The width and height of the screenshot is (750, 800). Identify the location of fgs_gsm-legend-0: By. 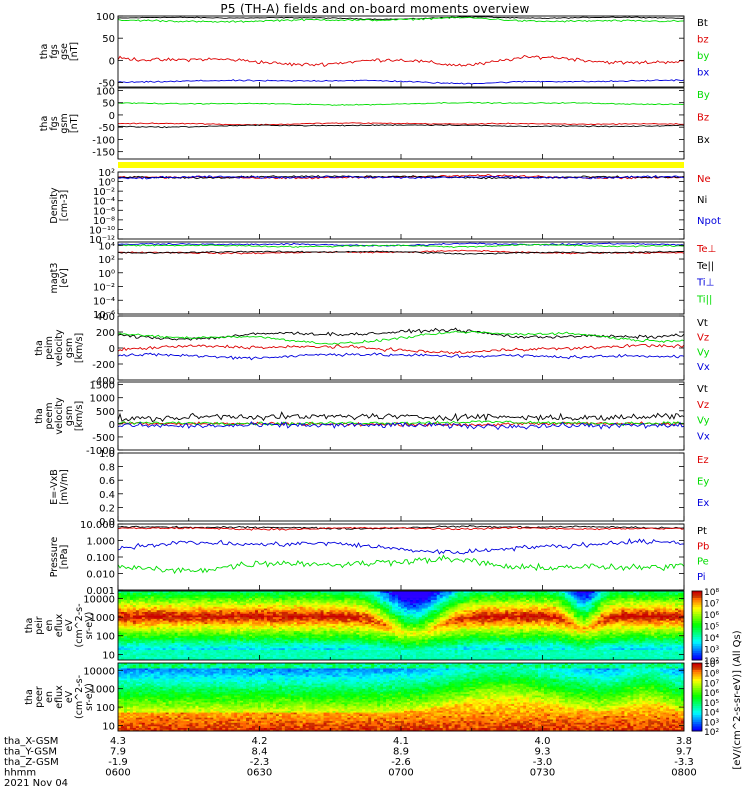
(703, 95).